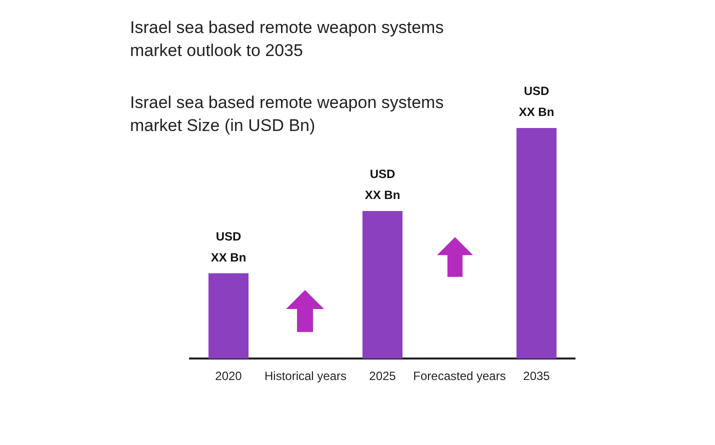 This screenshot has width=715, height=445. I want to click on x-tick-label: 2020, so click(228, 376).